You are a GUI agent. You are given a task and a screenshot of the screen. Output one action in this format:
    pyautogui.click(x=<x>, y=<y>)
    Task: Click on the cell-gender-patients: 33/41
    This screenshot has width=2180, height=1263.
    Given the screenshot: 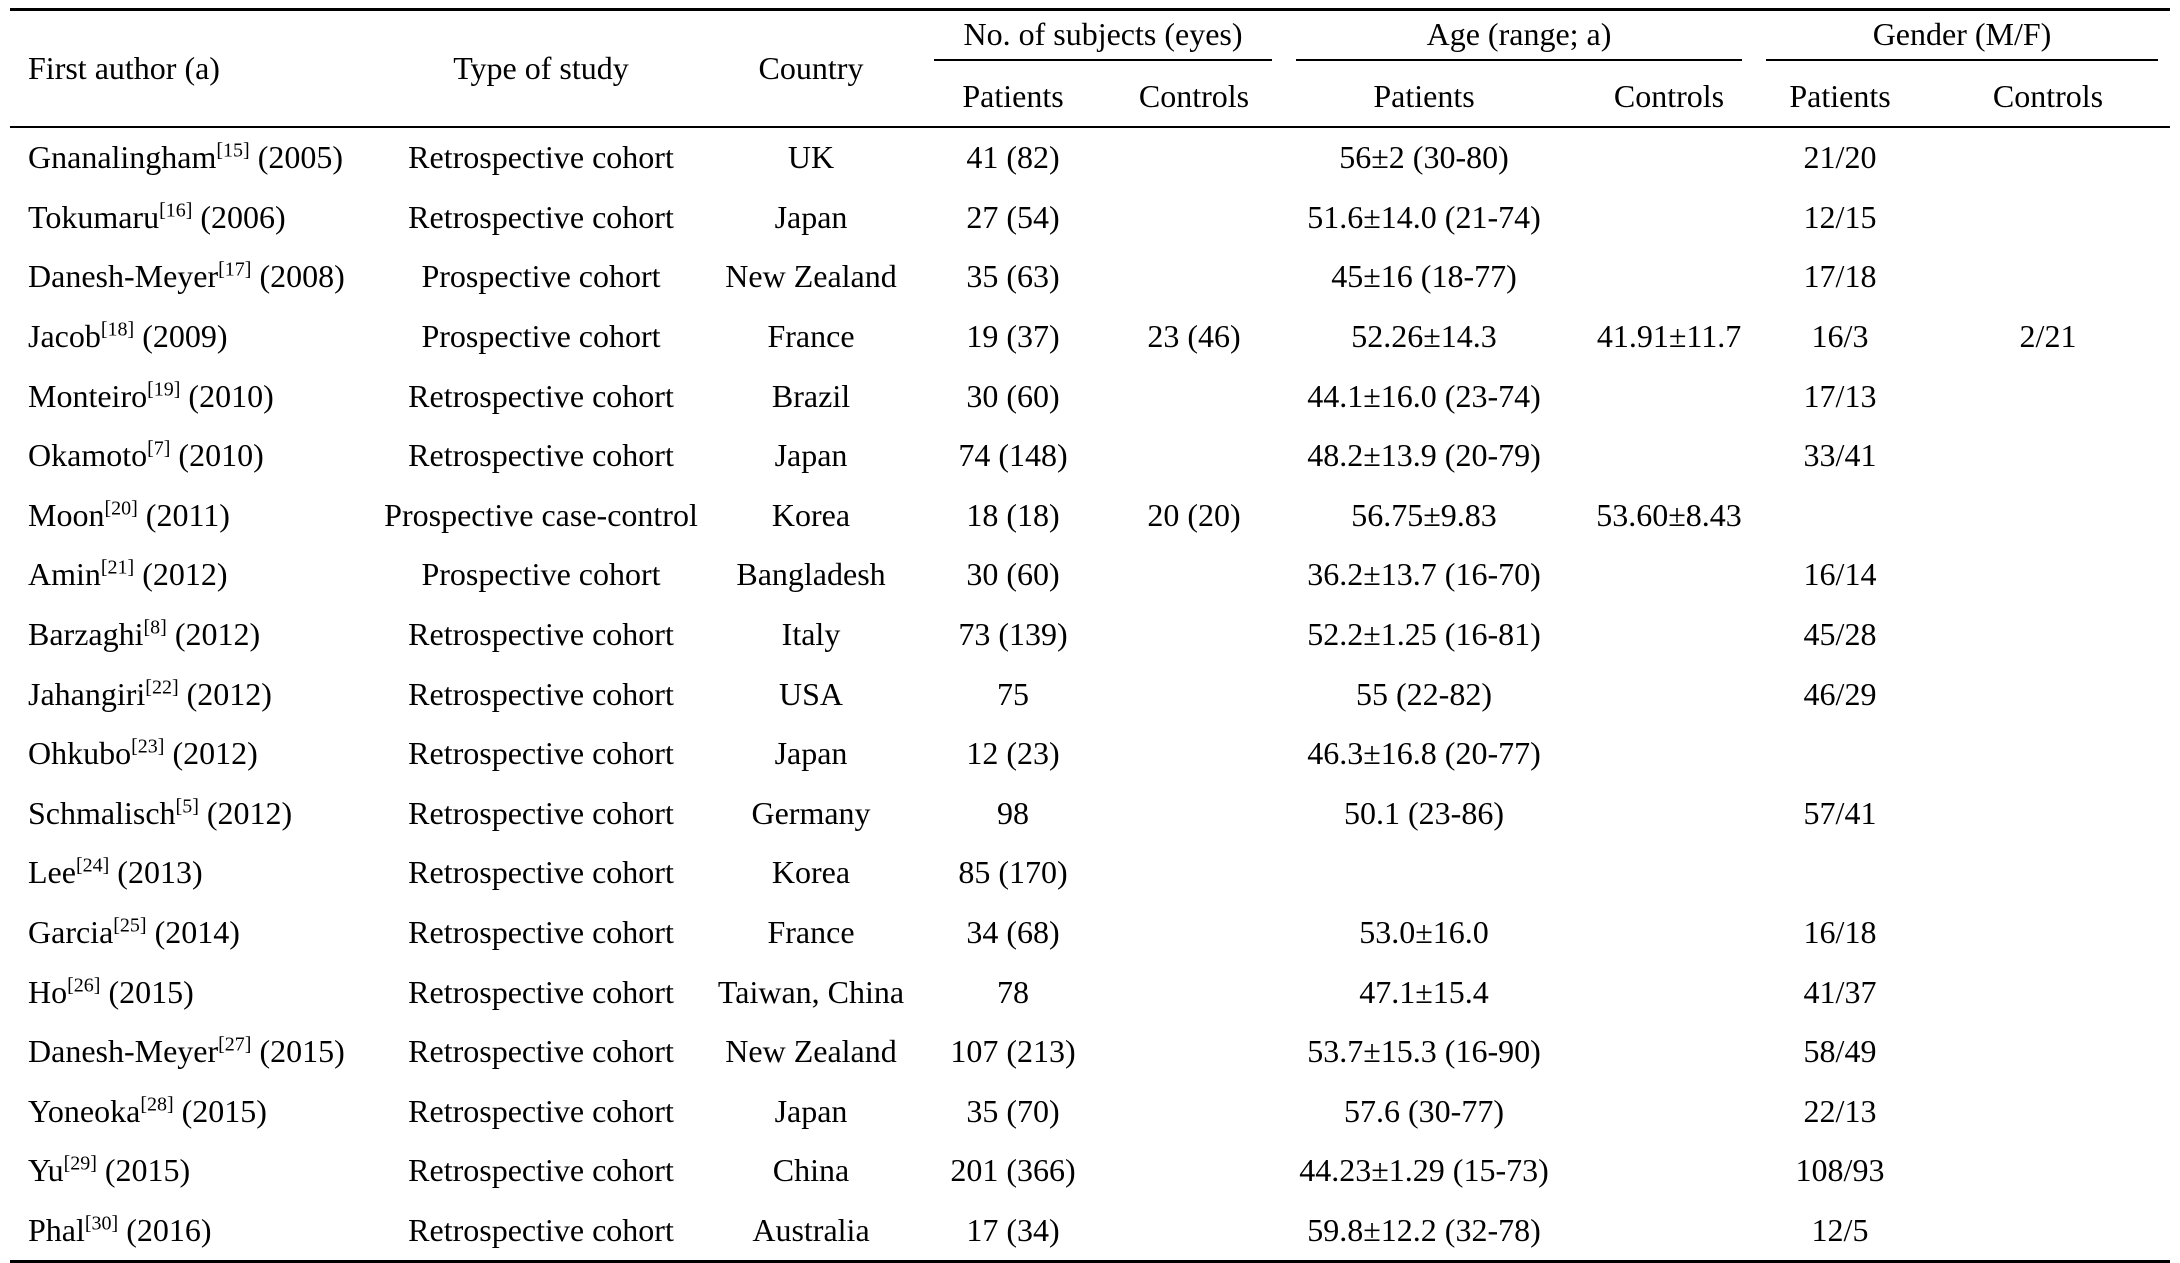 What is the action you would take?
    pyautogui.click(x=1840, y=455)
    